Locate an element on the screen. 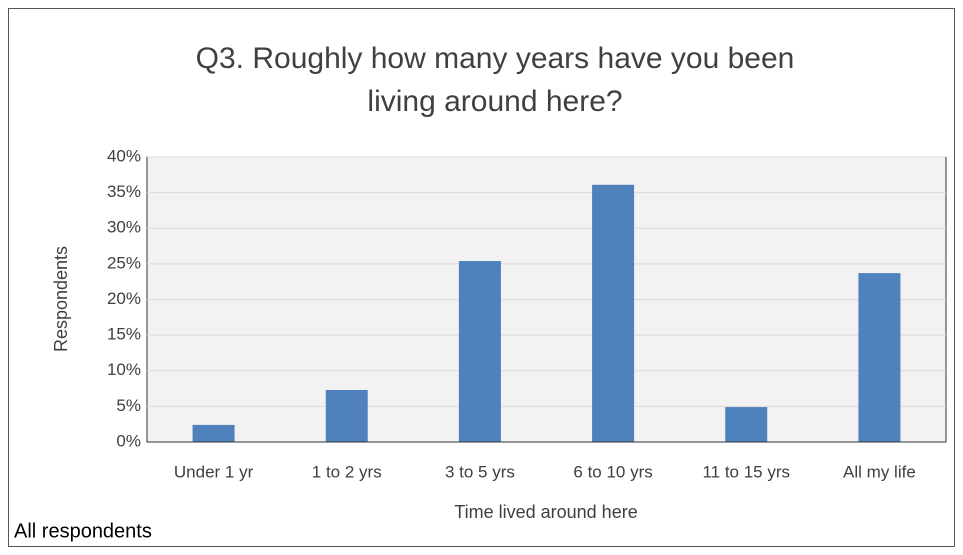 Image resolution: width=963 pixels, height=555 pixels. y-tick-label: 30% is located at coordinates (124, 227).